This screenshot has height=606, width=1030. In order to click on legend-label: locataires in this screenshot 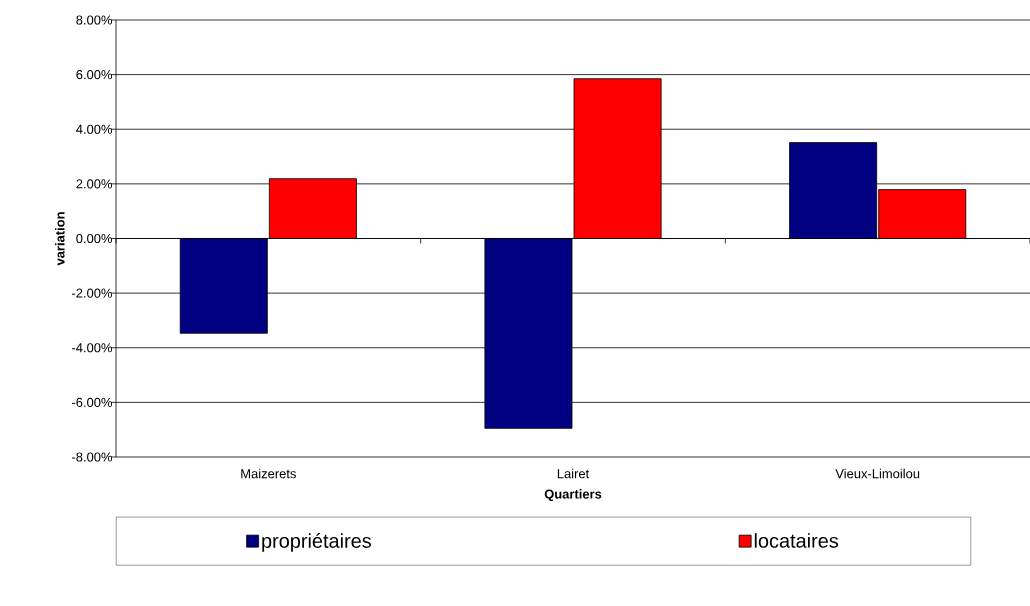, I will do `click(796, 540)`.